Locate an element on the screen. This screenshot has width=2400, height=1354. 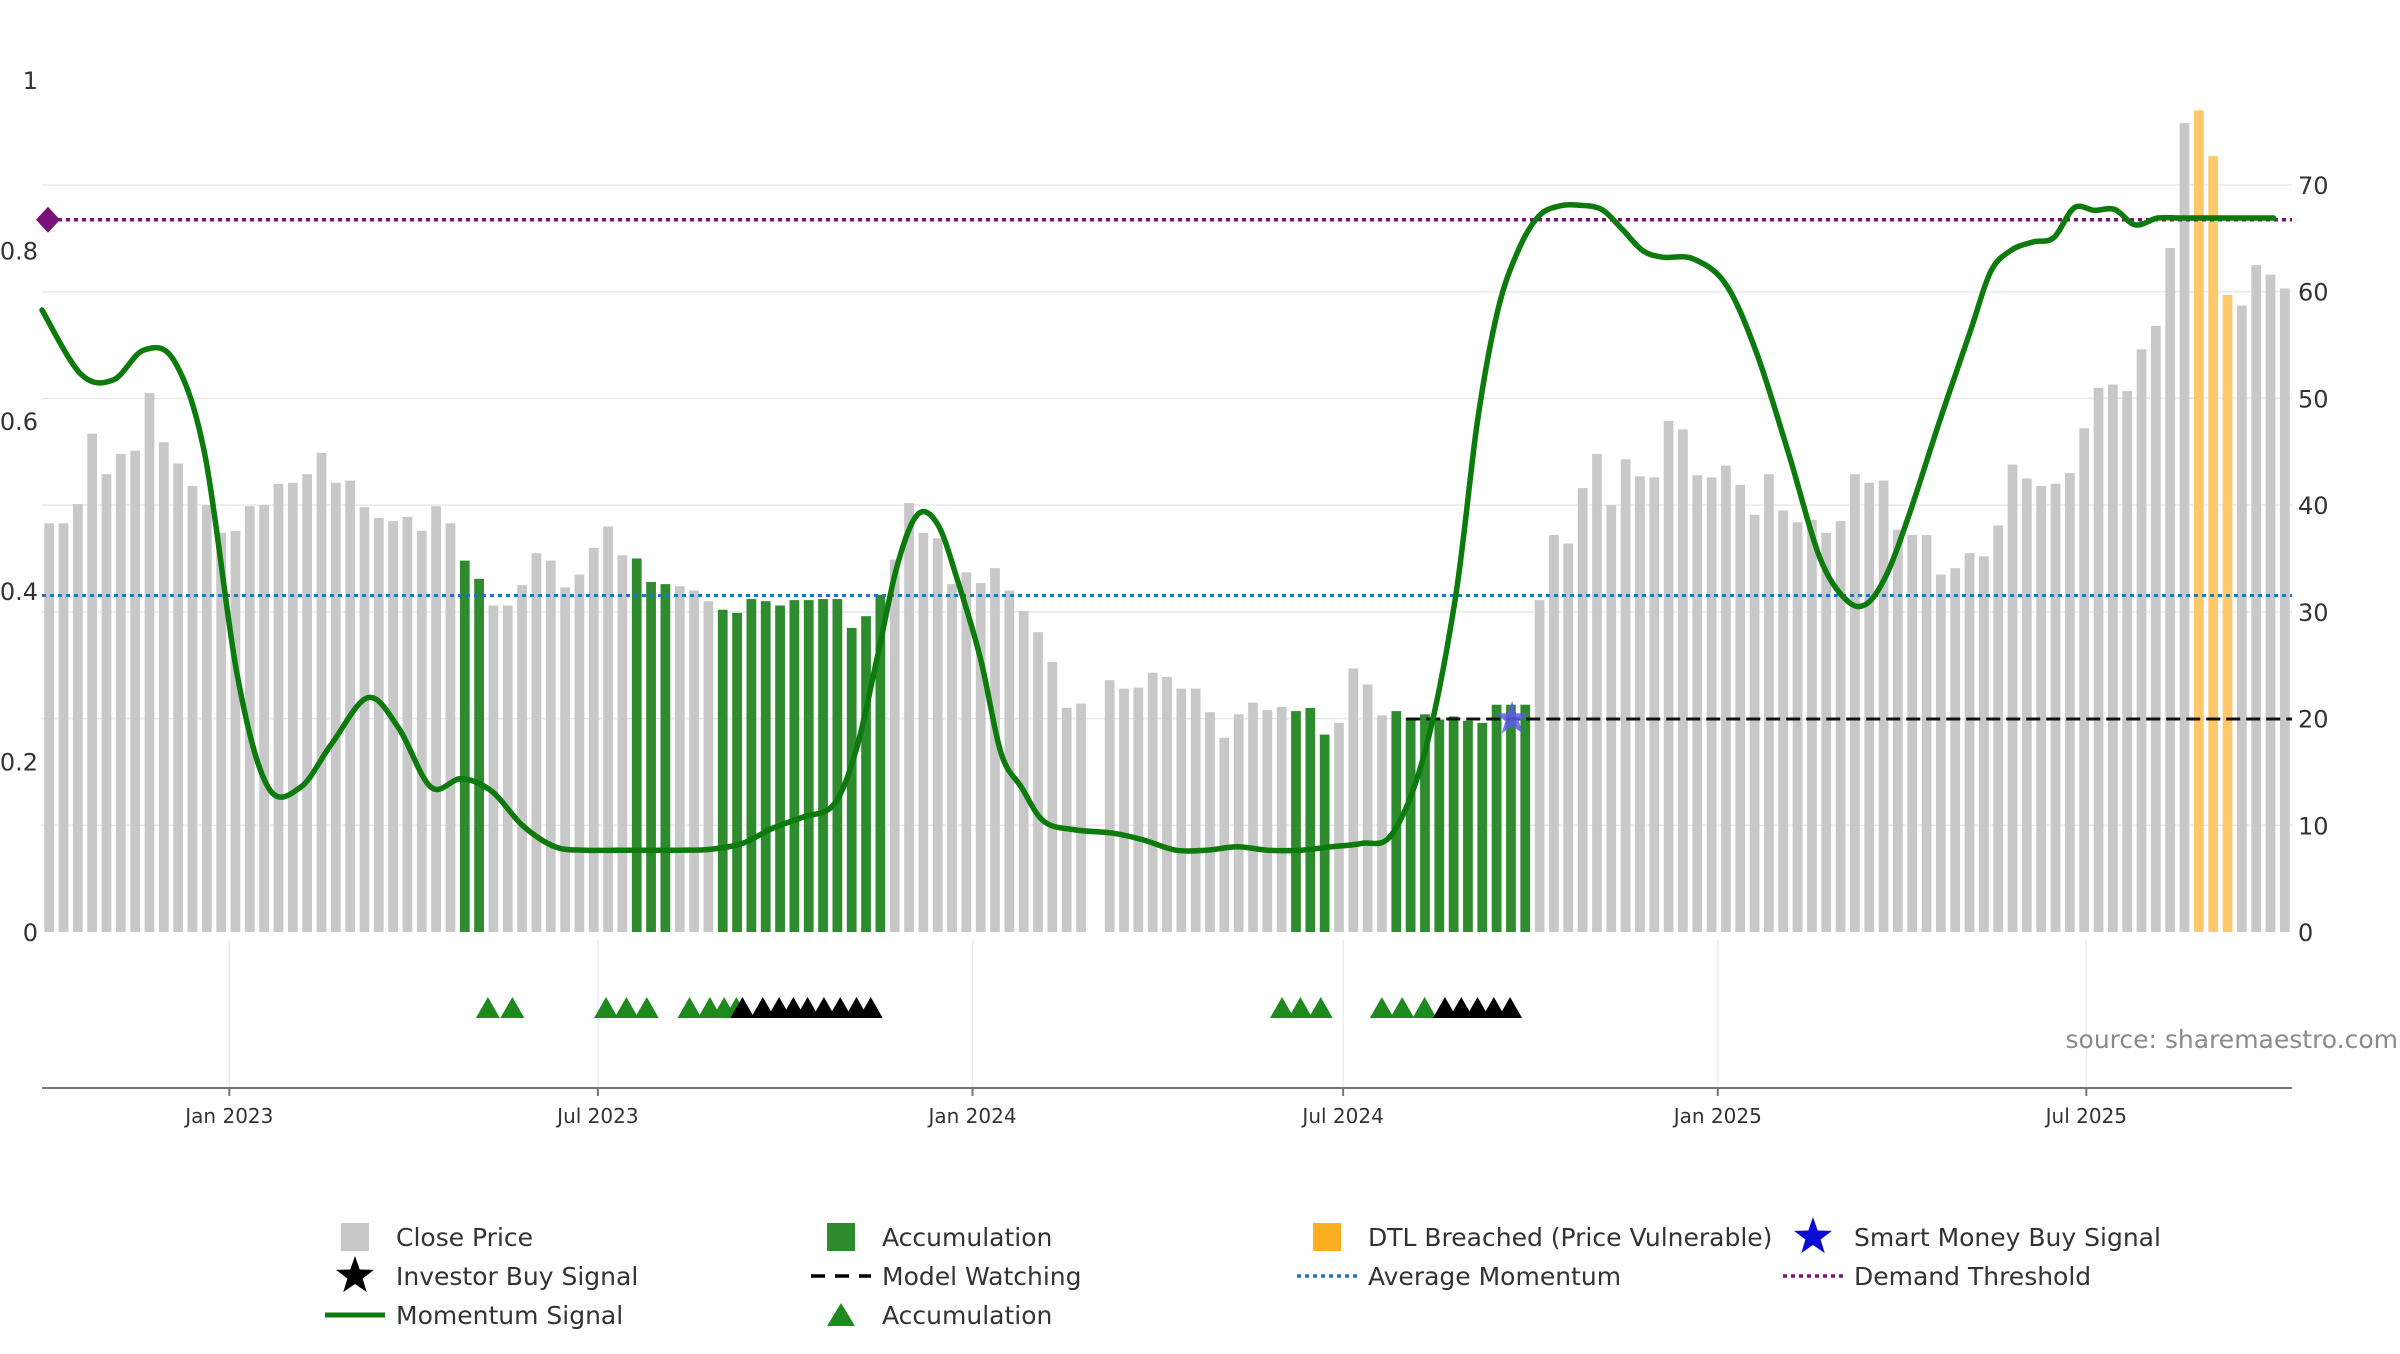
x-axis-tick-label: Jan 2023 is located at coordinates (228, 1116).